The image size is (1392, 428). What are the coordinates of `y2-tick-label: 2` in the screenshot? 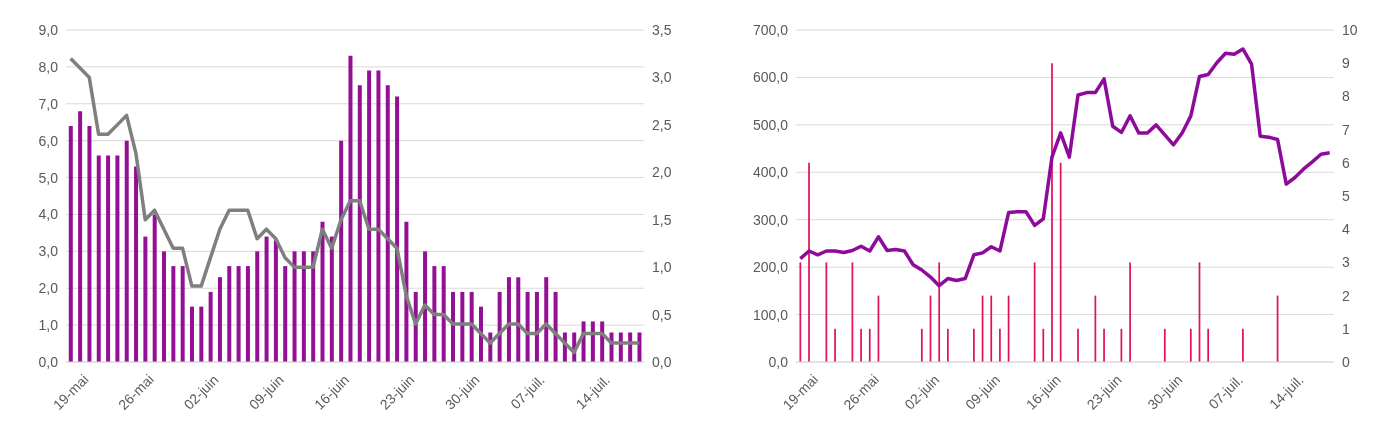 It's located at (1346, 295).